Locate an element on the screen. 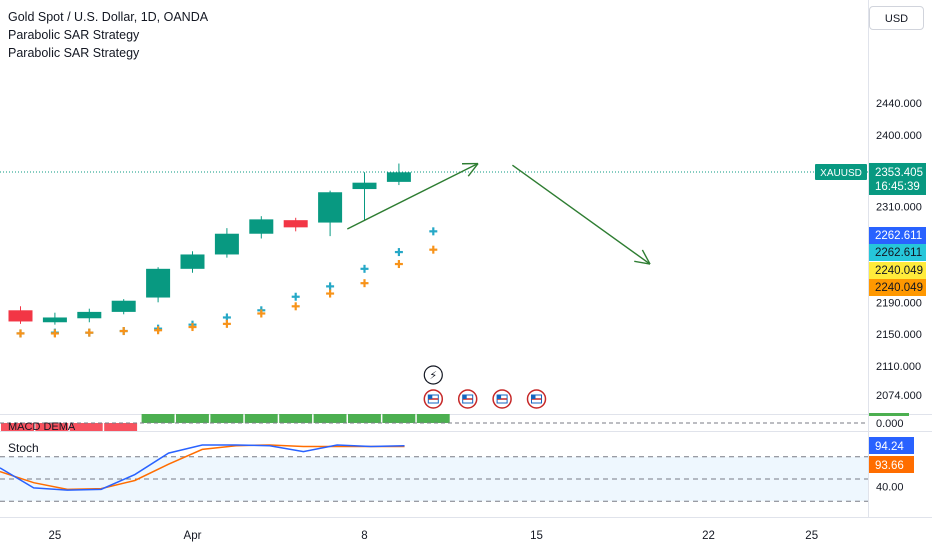 The width and height of the screenshot is (932, 550). dividend-event-icon is located at coordinates (433, 375).